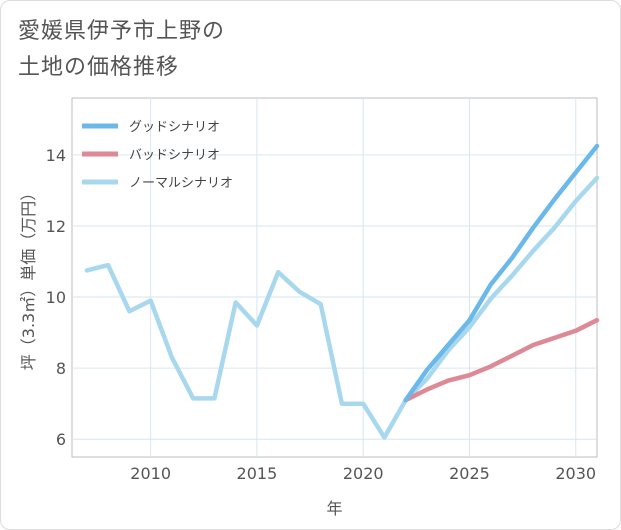 The height and width of the screenshot is (530, 621). Describe the element at coordinates (28, 277) in the screenshot. I see `y-axis-title: 坪（3.3㎡）単価（万円）` at that location.